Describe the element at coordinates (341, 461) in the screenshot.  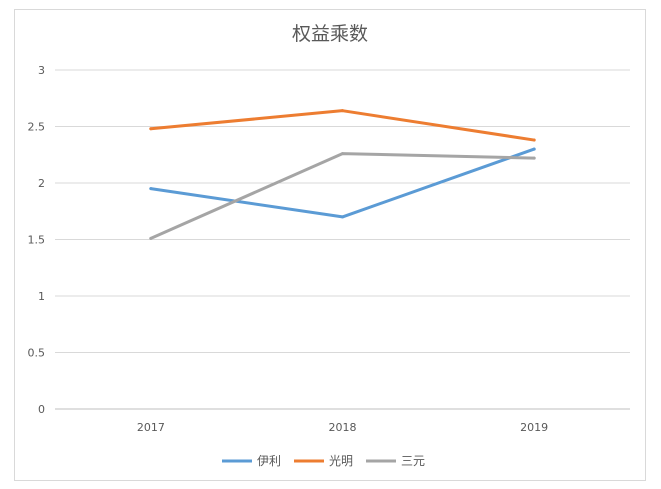
I see `legend-label: 光明` at that location.